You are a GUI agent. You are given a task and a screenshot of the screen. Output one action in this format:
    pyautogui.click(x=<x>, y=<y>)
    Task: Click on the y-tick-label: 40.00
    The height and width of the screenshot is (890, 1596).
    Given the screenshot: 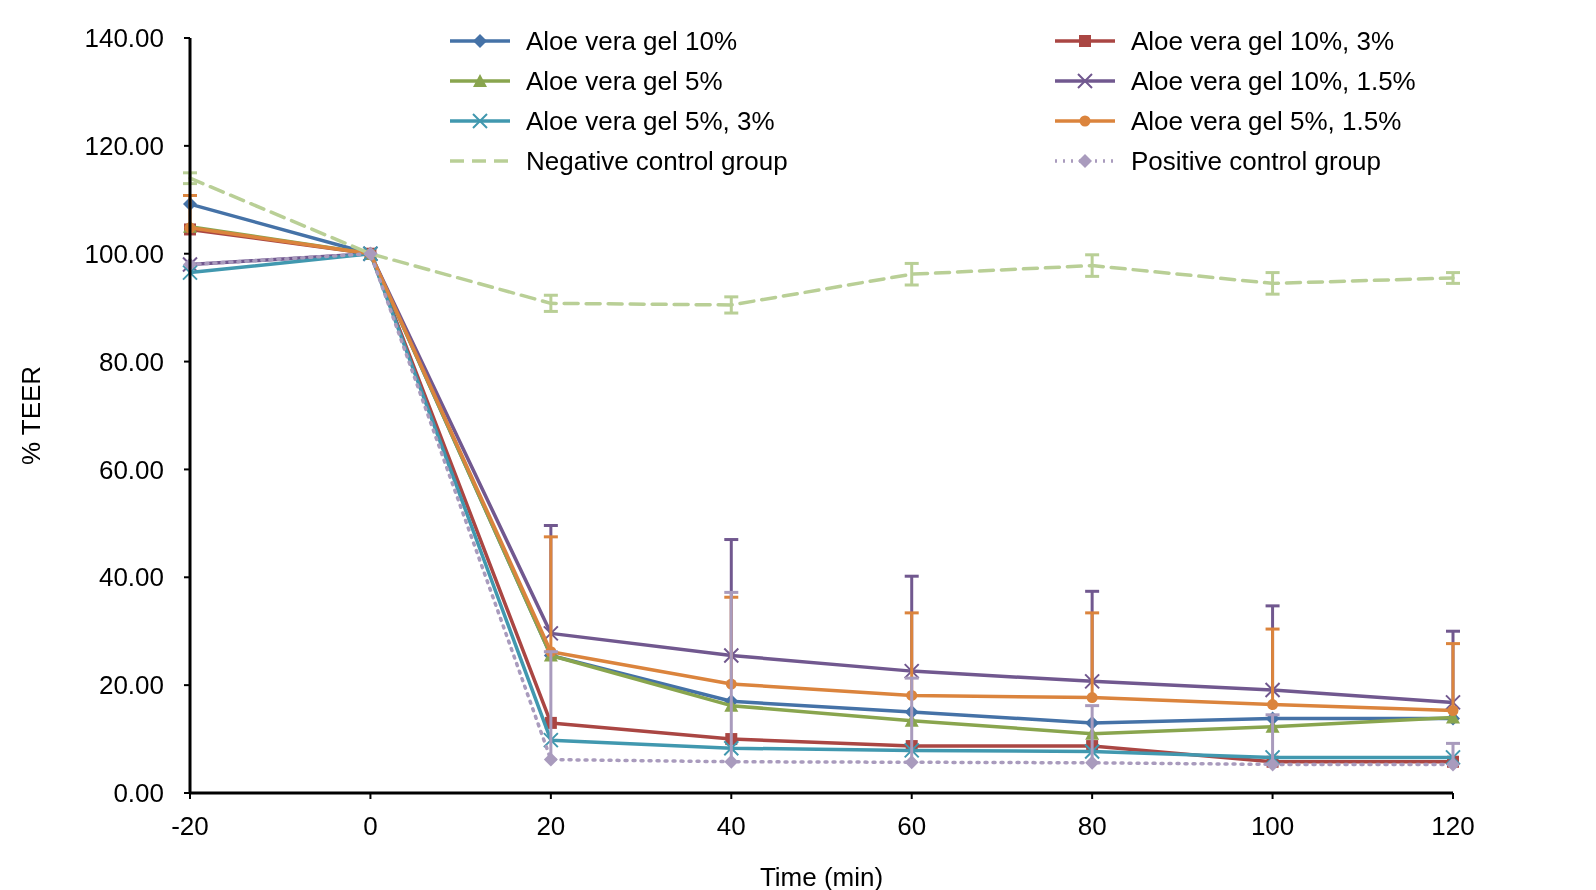 What is the action you would take?
    pyautogui.click(x=131, y=577)
    